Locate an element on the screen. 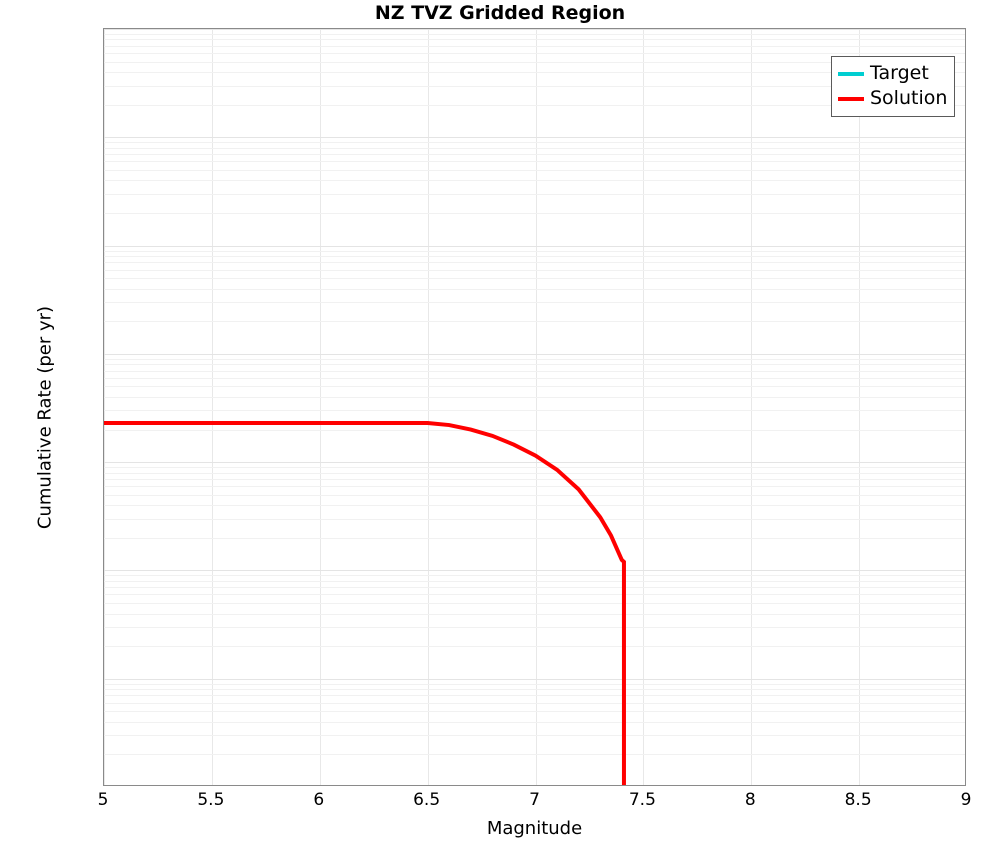 The width and height of the screenshot is (1000, 850). y-axis-label: Cumulative Rate (per yr) is located at coordinates (45, 417).